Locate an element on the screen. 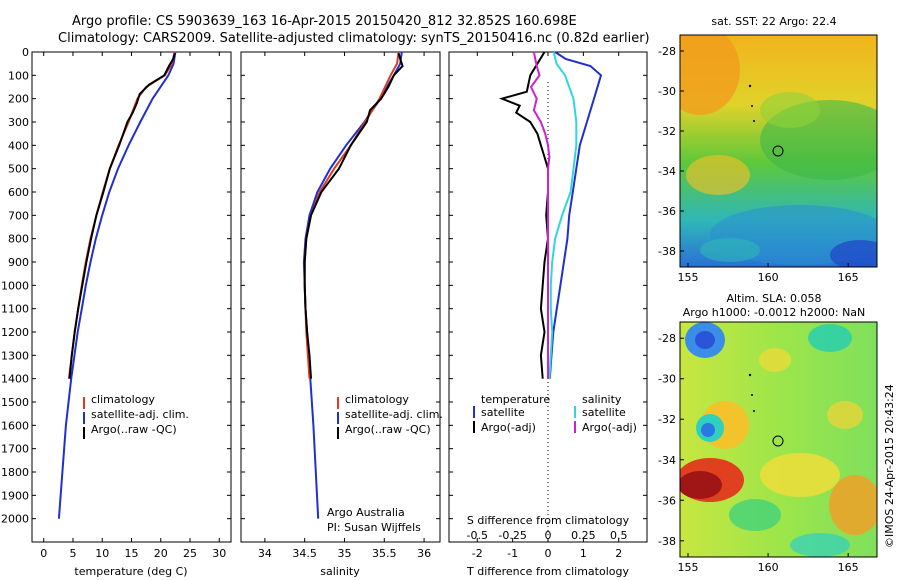 The image size is (900, 580). sst-map-title: sat. SST: 22 Argo: 22.4 is located at coordinates (773, 21).